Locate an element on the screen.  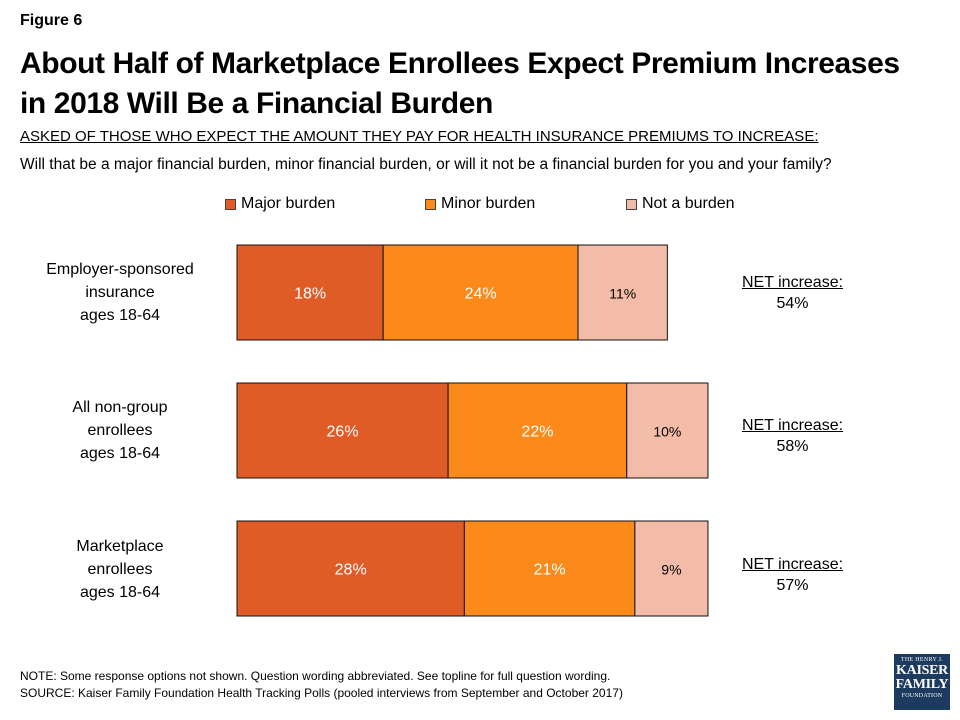
net-increase-value: 57% is located at coordinates (792, 585).